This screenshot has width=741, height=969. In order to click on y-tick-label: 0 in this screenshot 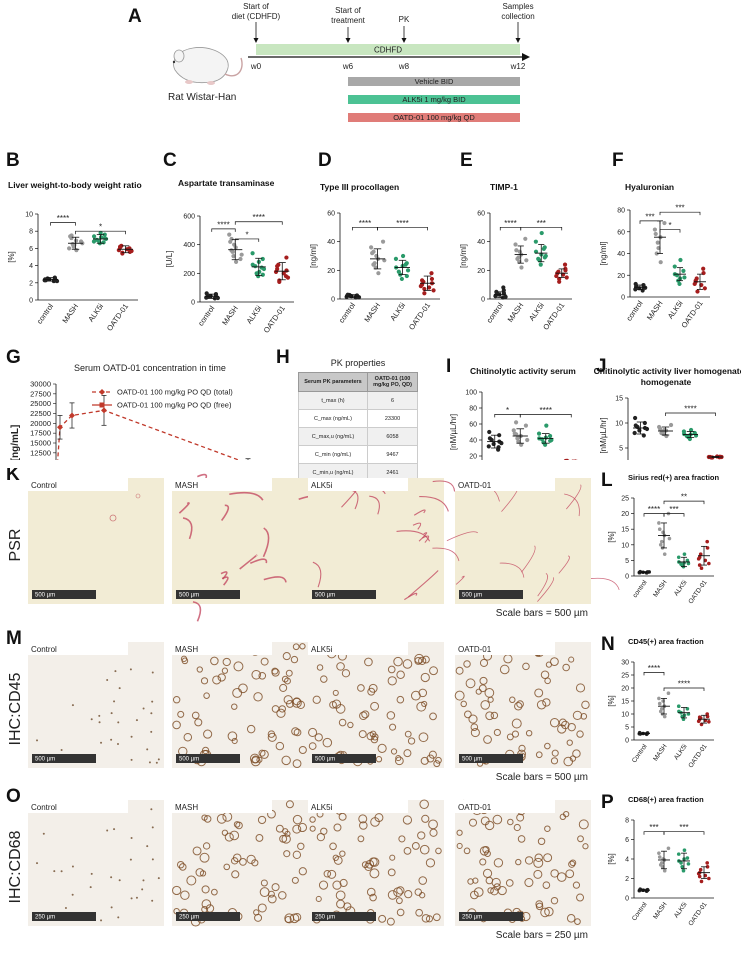, I will do `click(627, 741)`.